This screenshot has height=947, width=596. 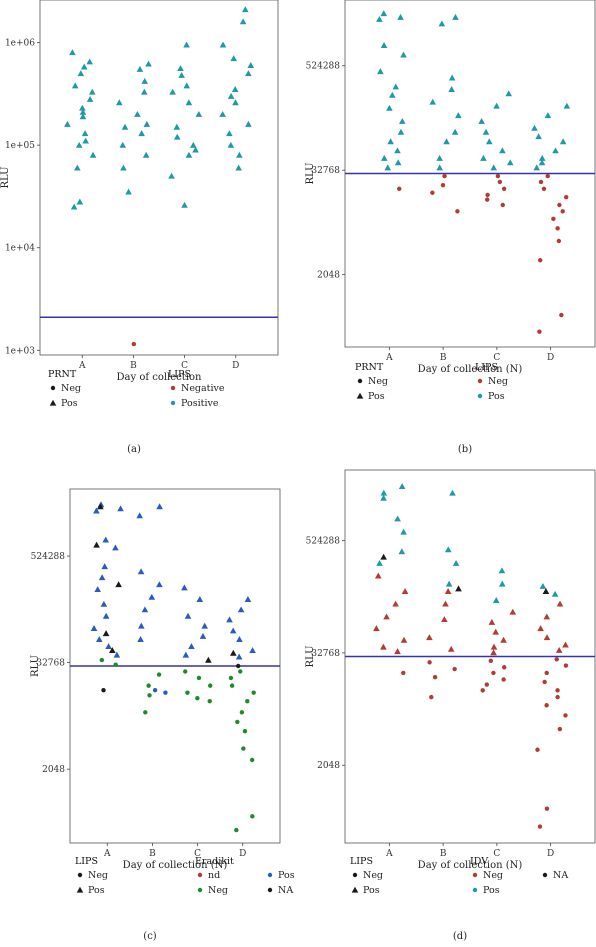 I want to click on y-tick-label: 1e+06, so click(x=20, y=44).